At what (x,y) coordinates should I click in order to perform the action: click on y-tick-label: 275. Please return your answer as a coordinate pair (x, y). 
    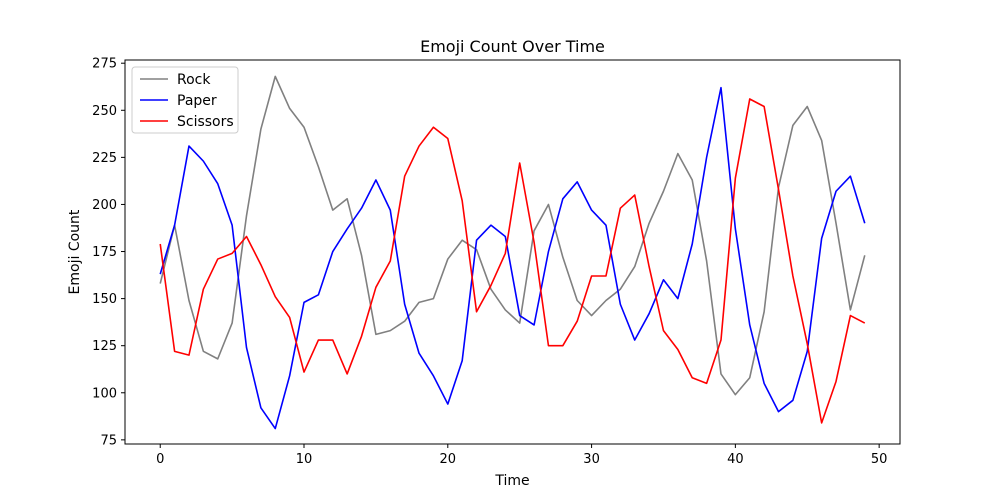
    Looking at the image, I should click on (104, 64).